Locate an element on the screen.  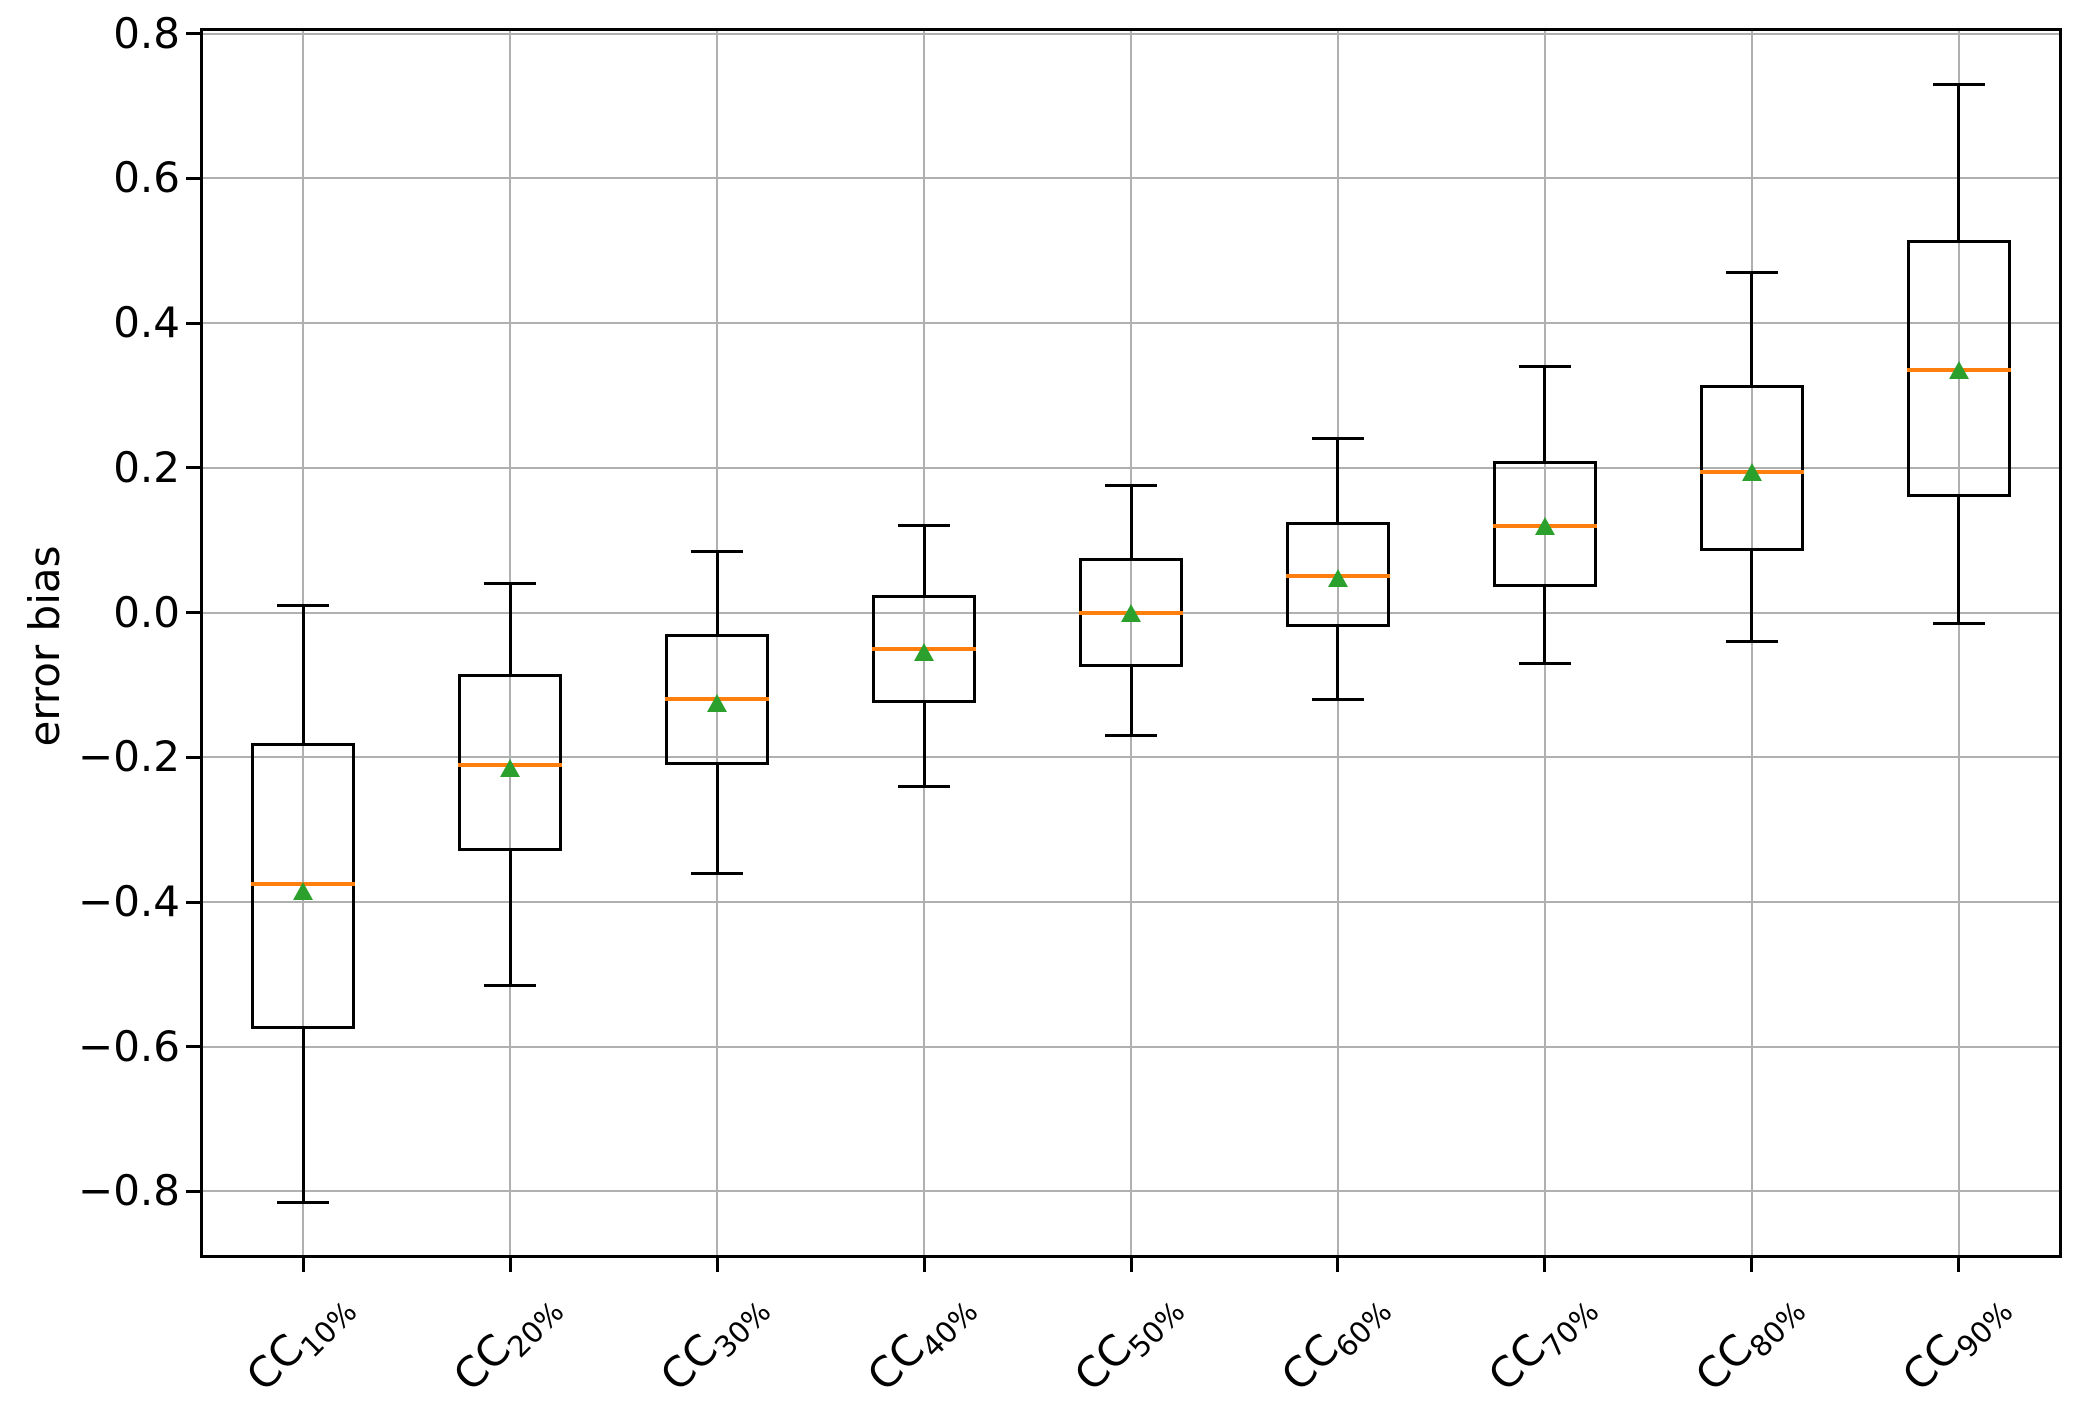
box is located at coordinates (1751, 468).